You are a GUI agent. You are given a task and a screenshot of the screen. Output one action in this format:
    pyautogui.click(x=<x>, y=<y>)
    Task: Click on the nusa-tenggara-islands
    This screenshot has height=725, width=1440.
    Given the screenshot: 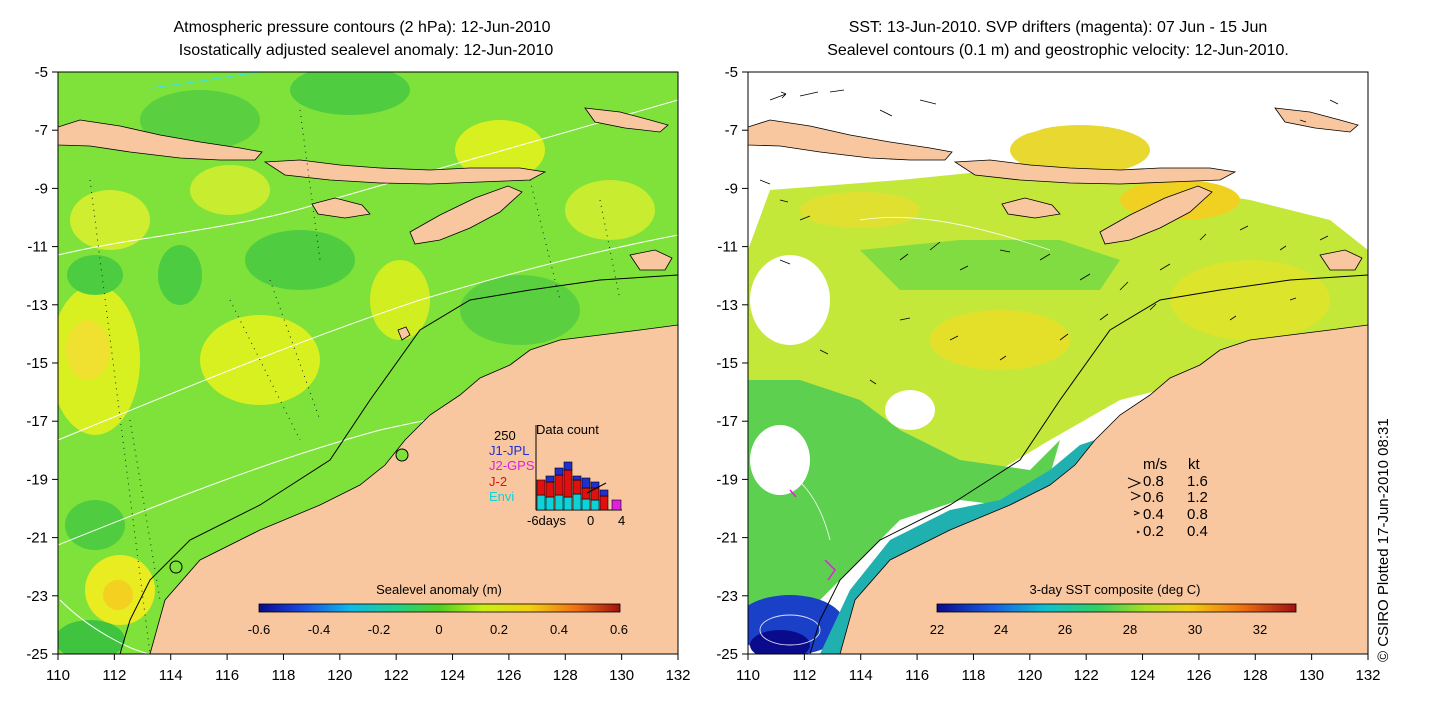 What is the action you would take?
    pyautogui.click(x=1095, y=172)
    